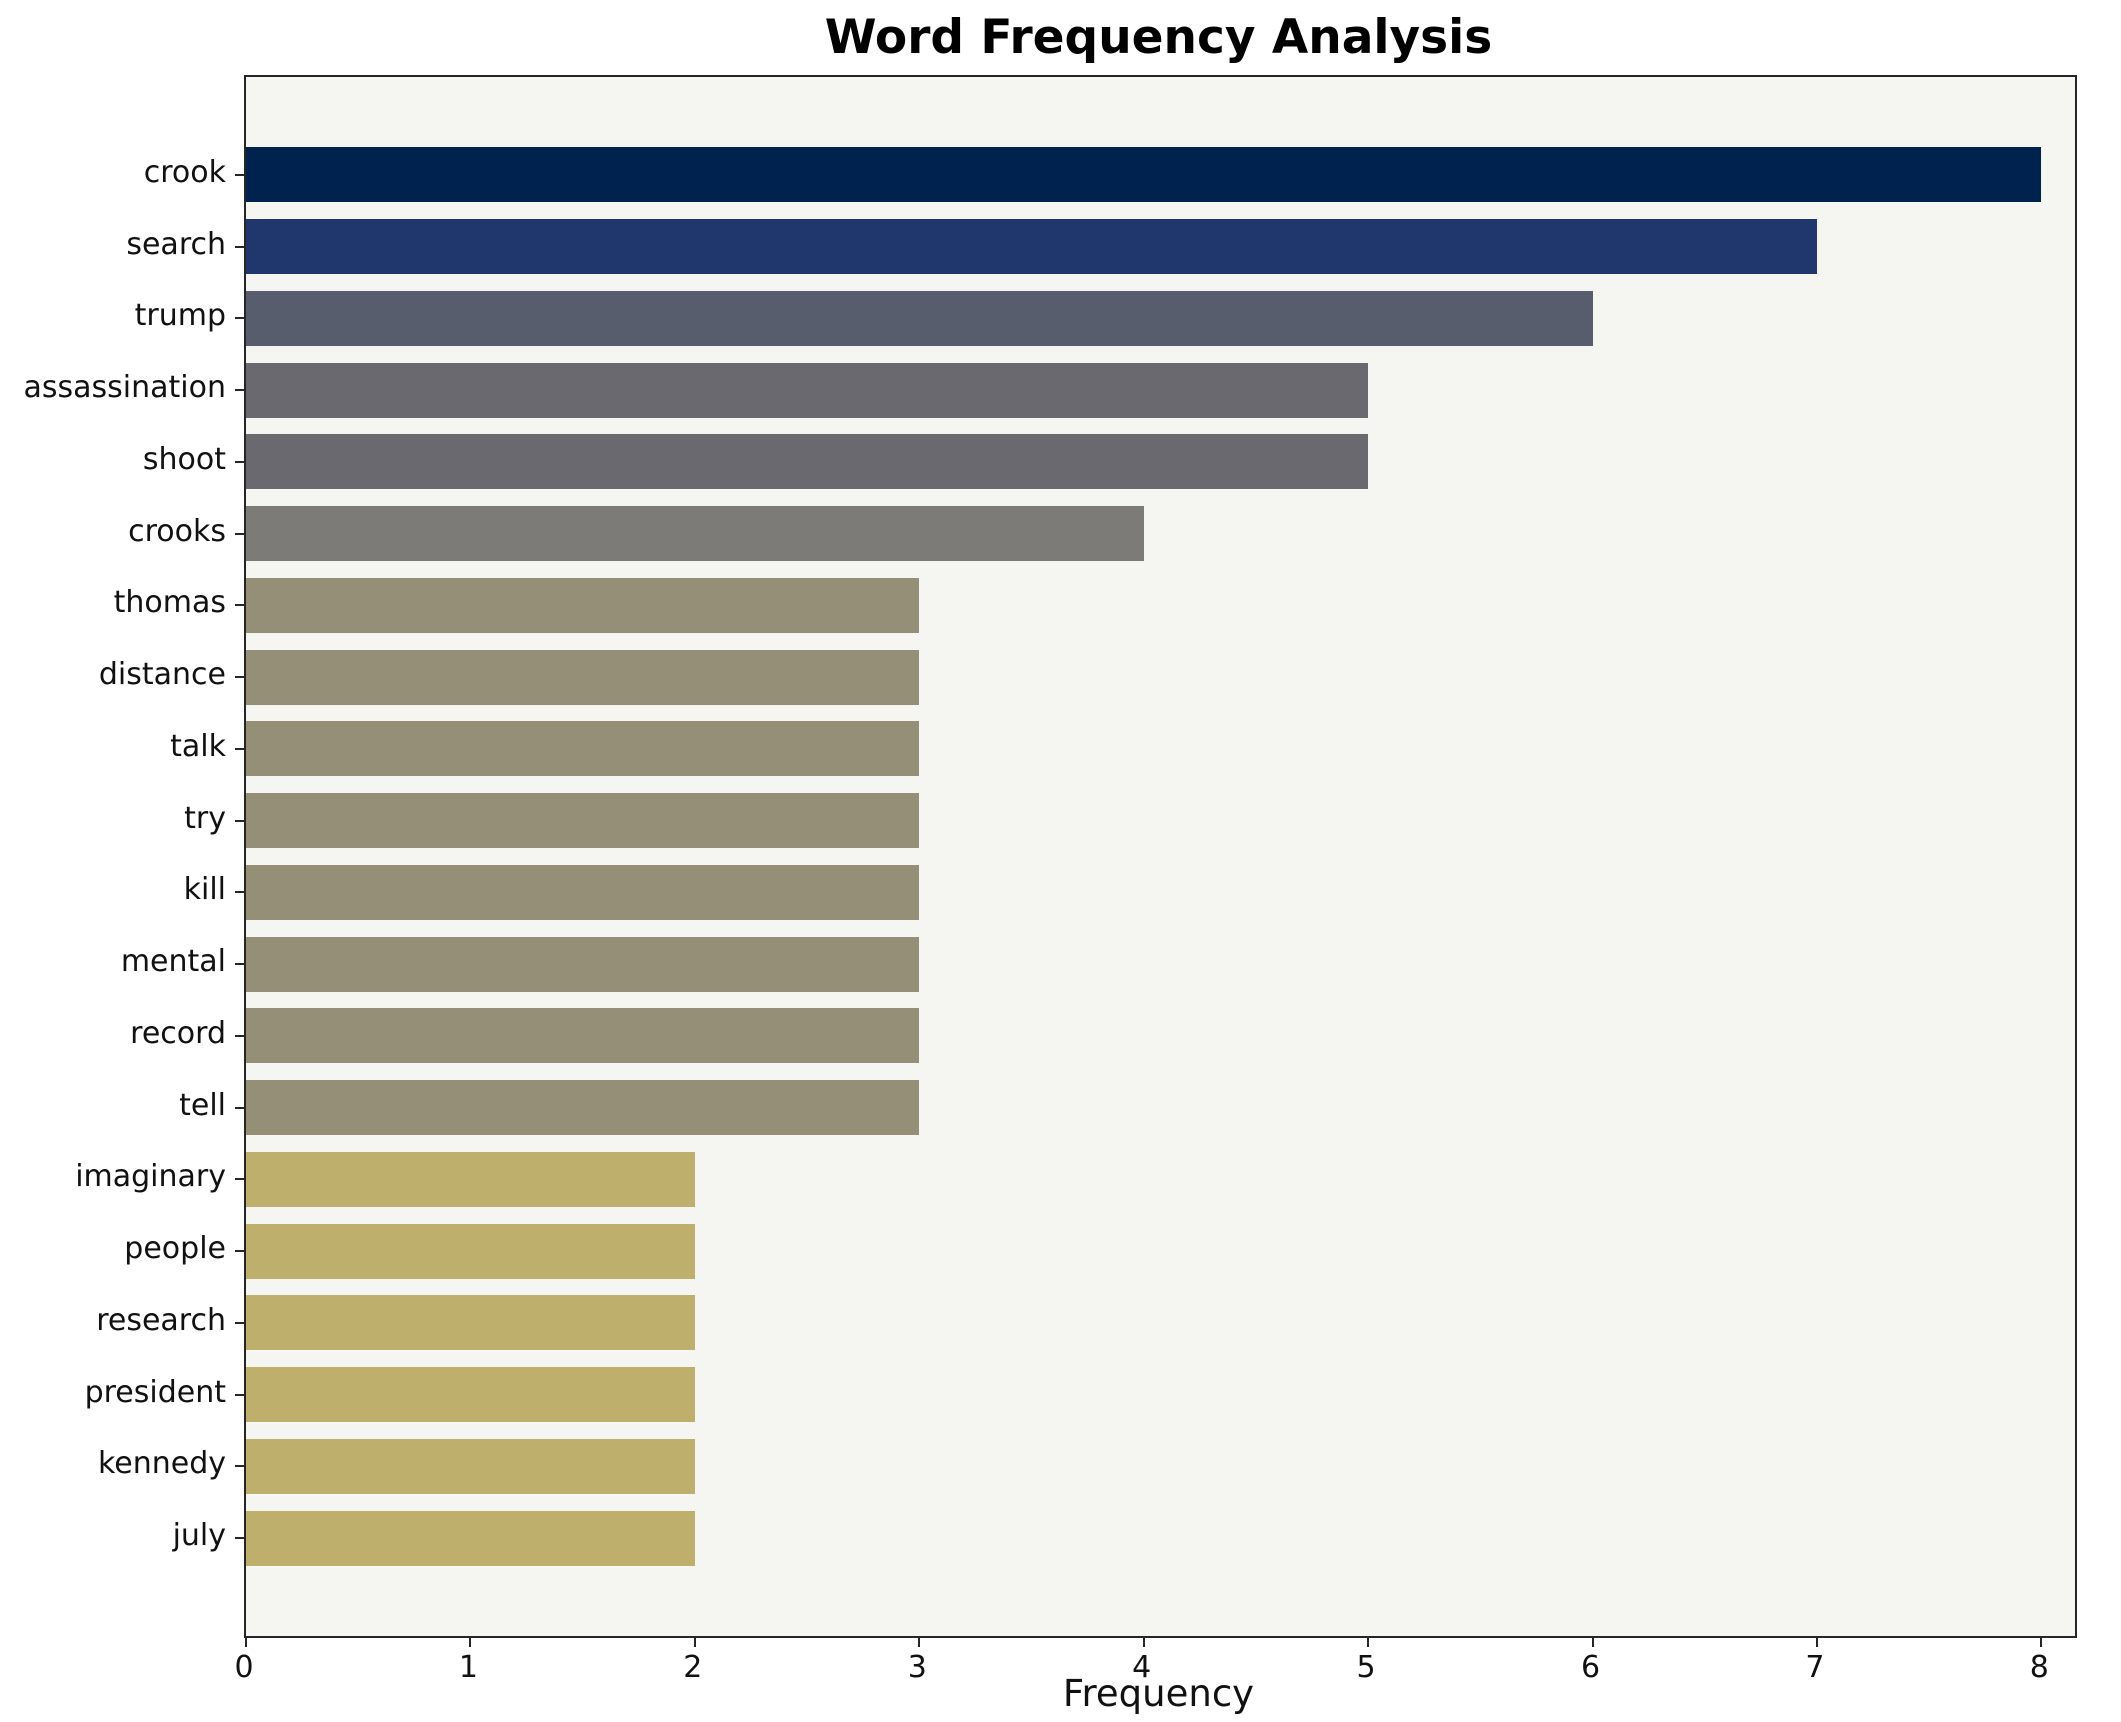  Describe the element at coordinates (176, 244) in the screenshot. I see `y-tick-label: search` at that location.